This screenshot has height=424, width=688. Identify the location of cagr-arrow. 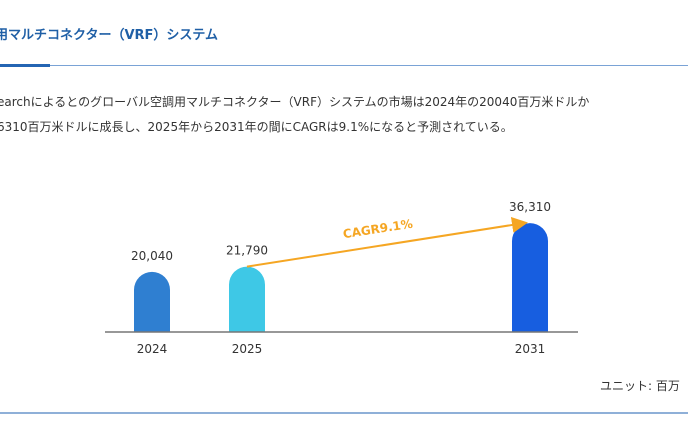
(387, 242).